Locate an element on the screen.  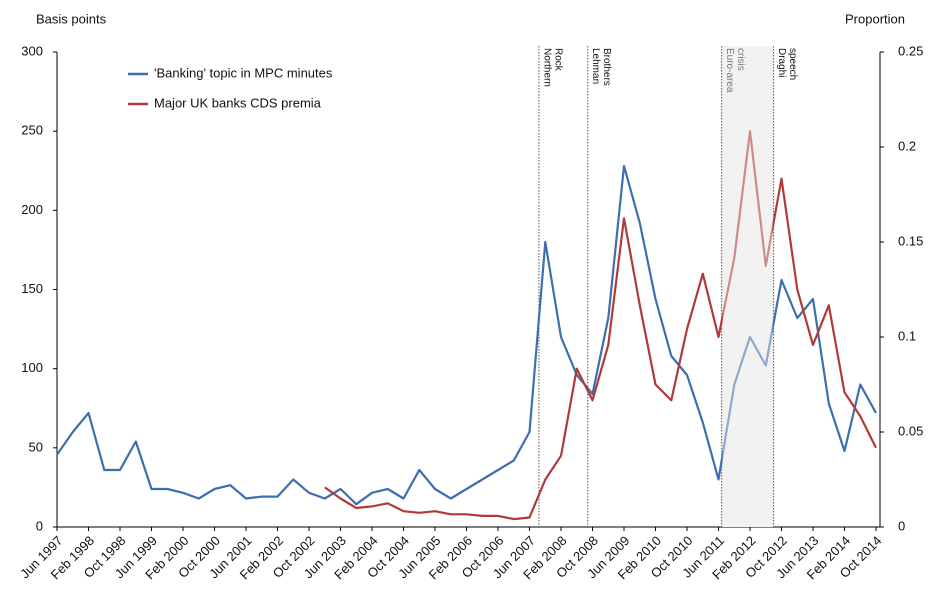
y-tick-label: 100 is located at coordinates (32, 367).